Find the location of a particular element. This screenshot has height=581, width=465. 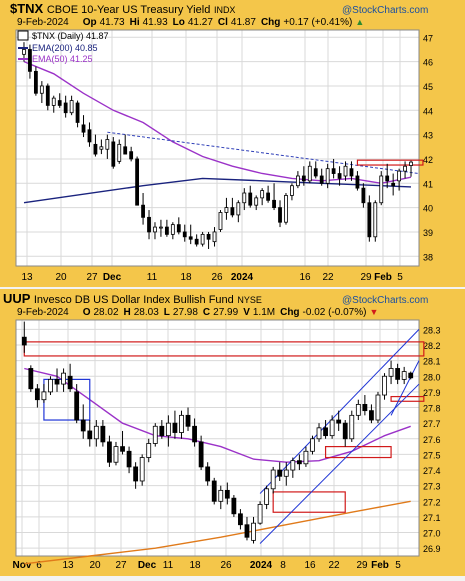

bottom-open: 28.02 is located at coordinates (105, 312).